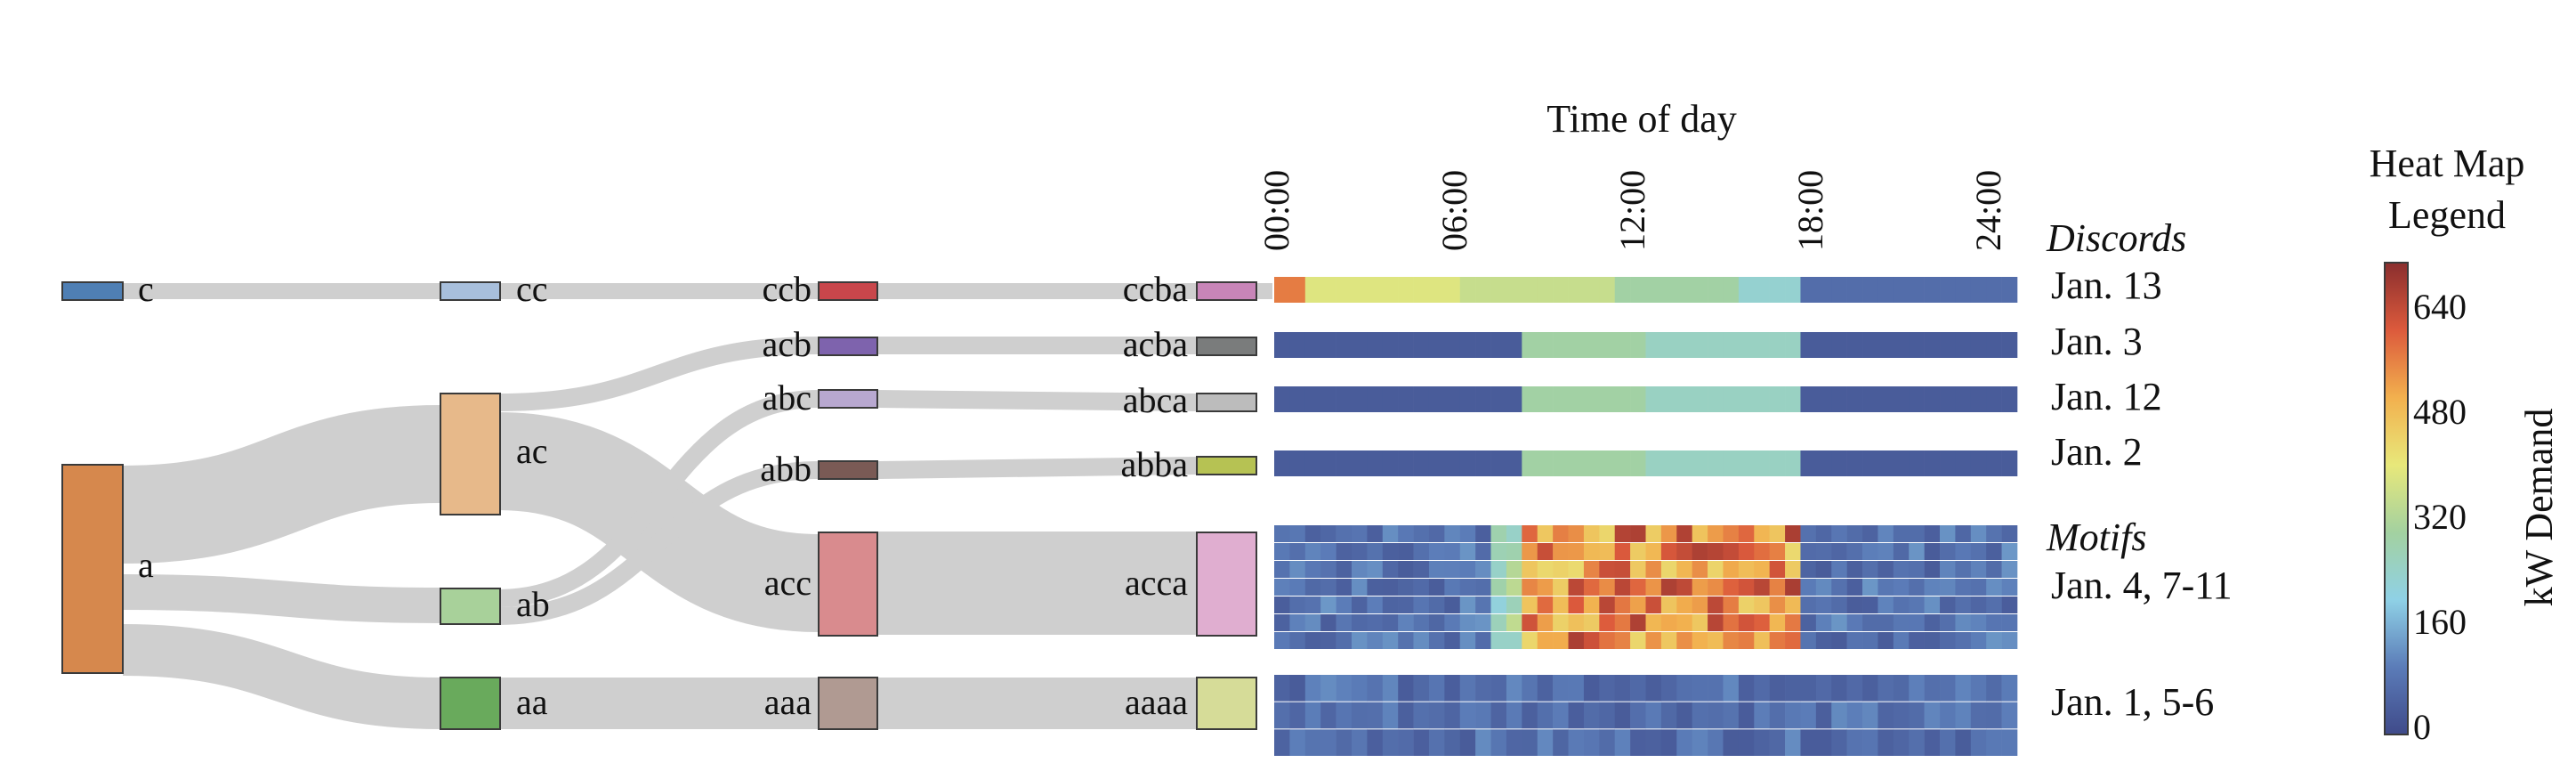  What do you see at coordinates (848, 584) in the screenshot?
I see `node-acc` at bounding box center [848, 584].